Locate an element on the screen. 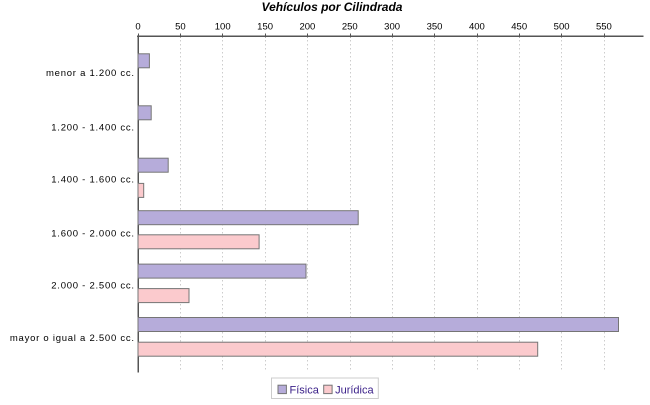 The width and height of the screenshot is (650, 405). svg-text: 150 is located at coordinates (265, 27).